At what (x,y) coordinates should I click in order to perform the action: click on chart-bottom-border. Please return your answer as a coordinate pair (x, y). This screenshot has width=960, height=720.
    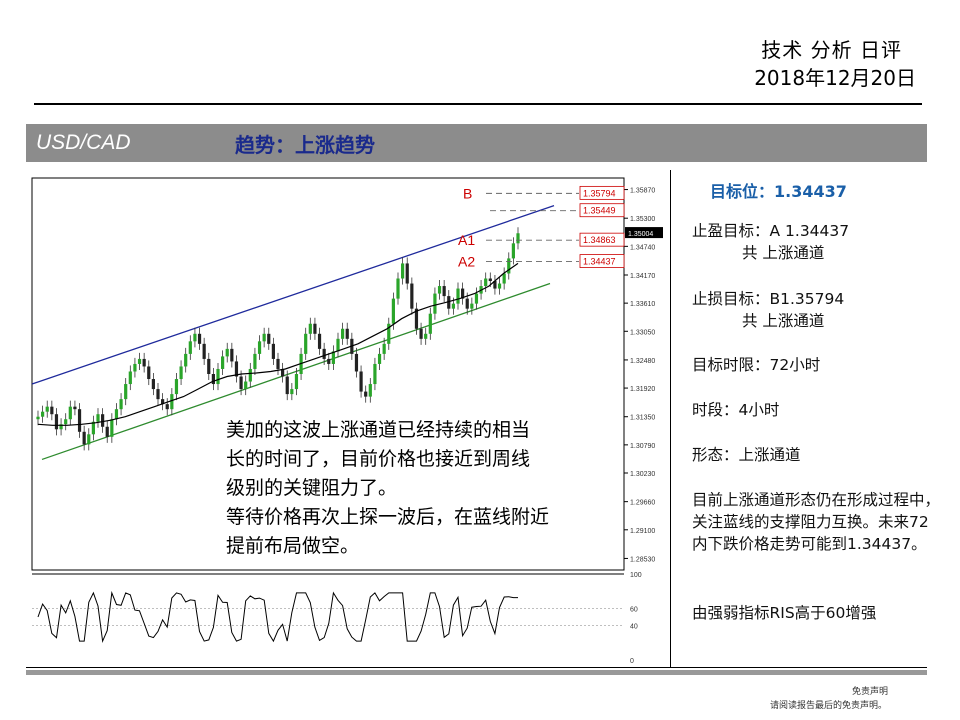
    Looking at the image, I should click on (476, 667).